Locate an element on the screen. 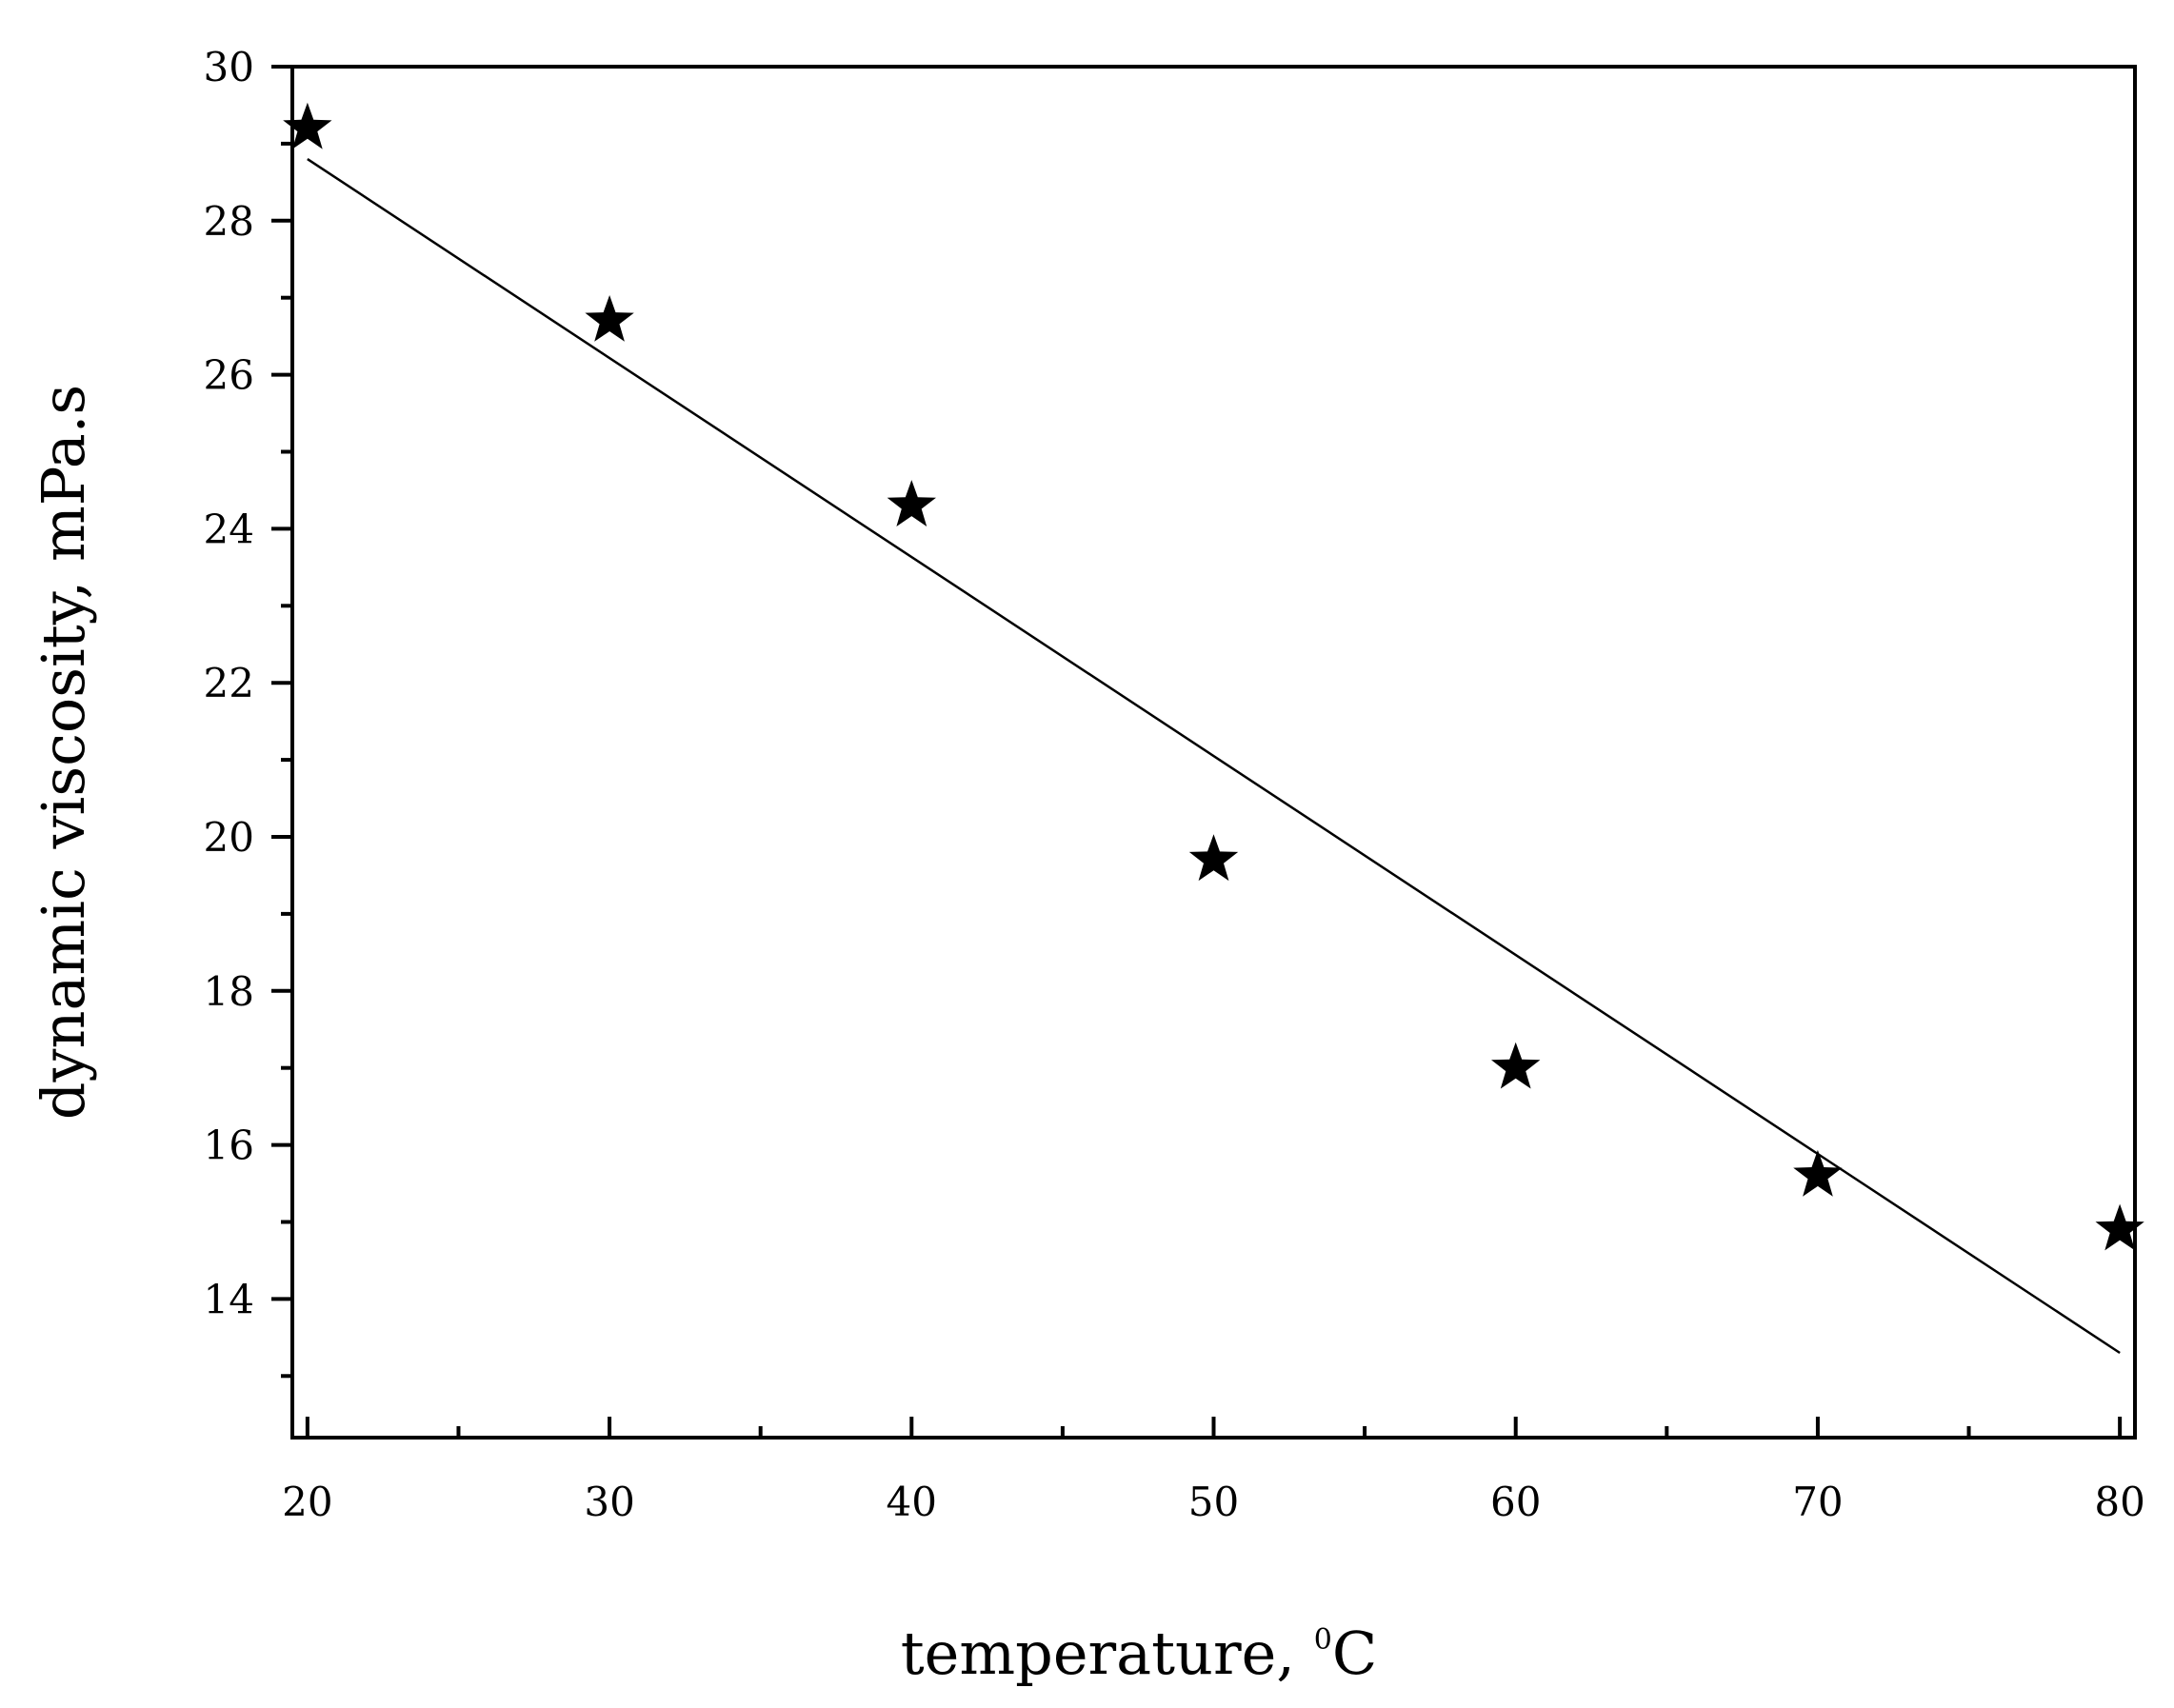 This screenshot has width=2174, height=1708. x-tick-label: 50 is located at coordinates (1213, 1502).